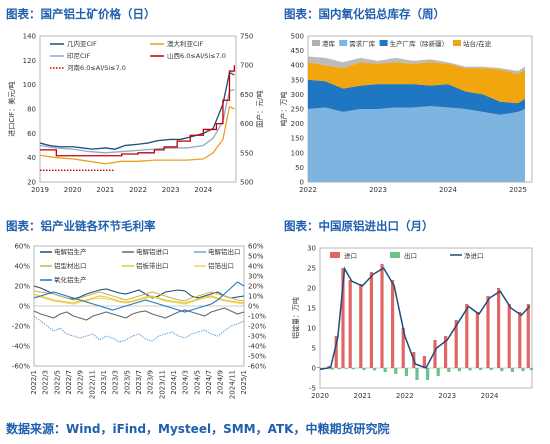 This screenshot has width=550, height=444. Describe the element at coordinates (474, 255) in the screenshot. I see `legend-label: 净进口` at that location.